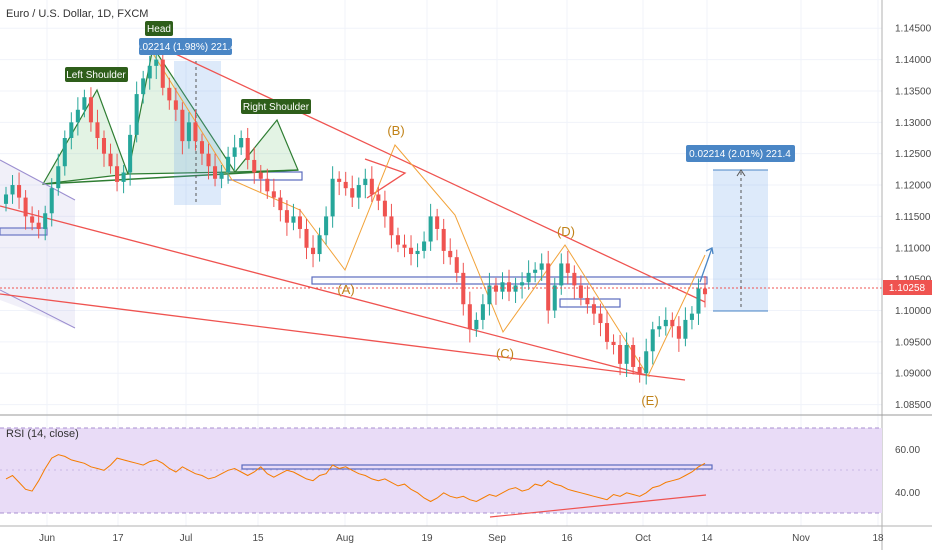  I want to click on last-price-tag: 1.10258, so click(907, 287).